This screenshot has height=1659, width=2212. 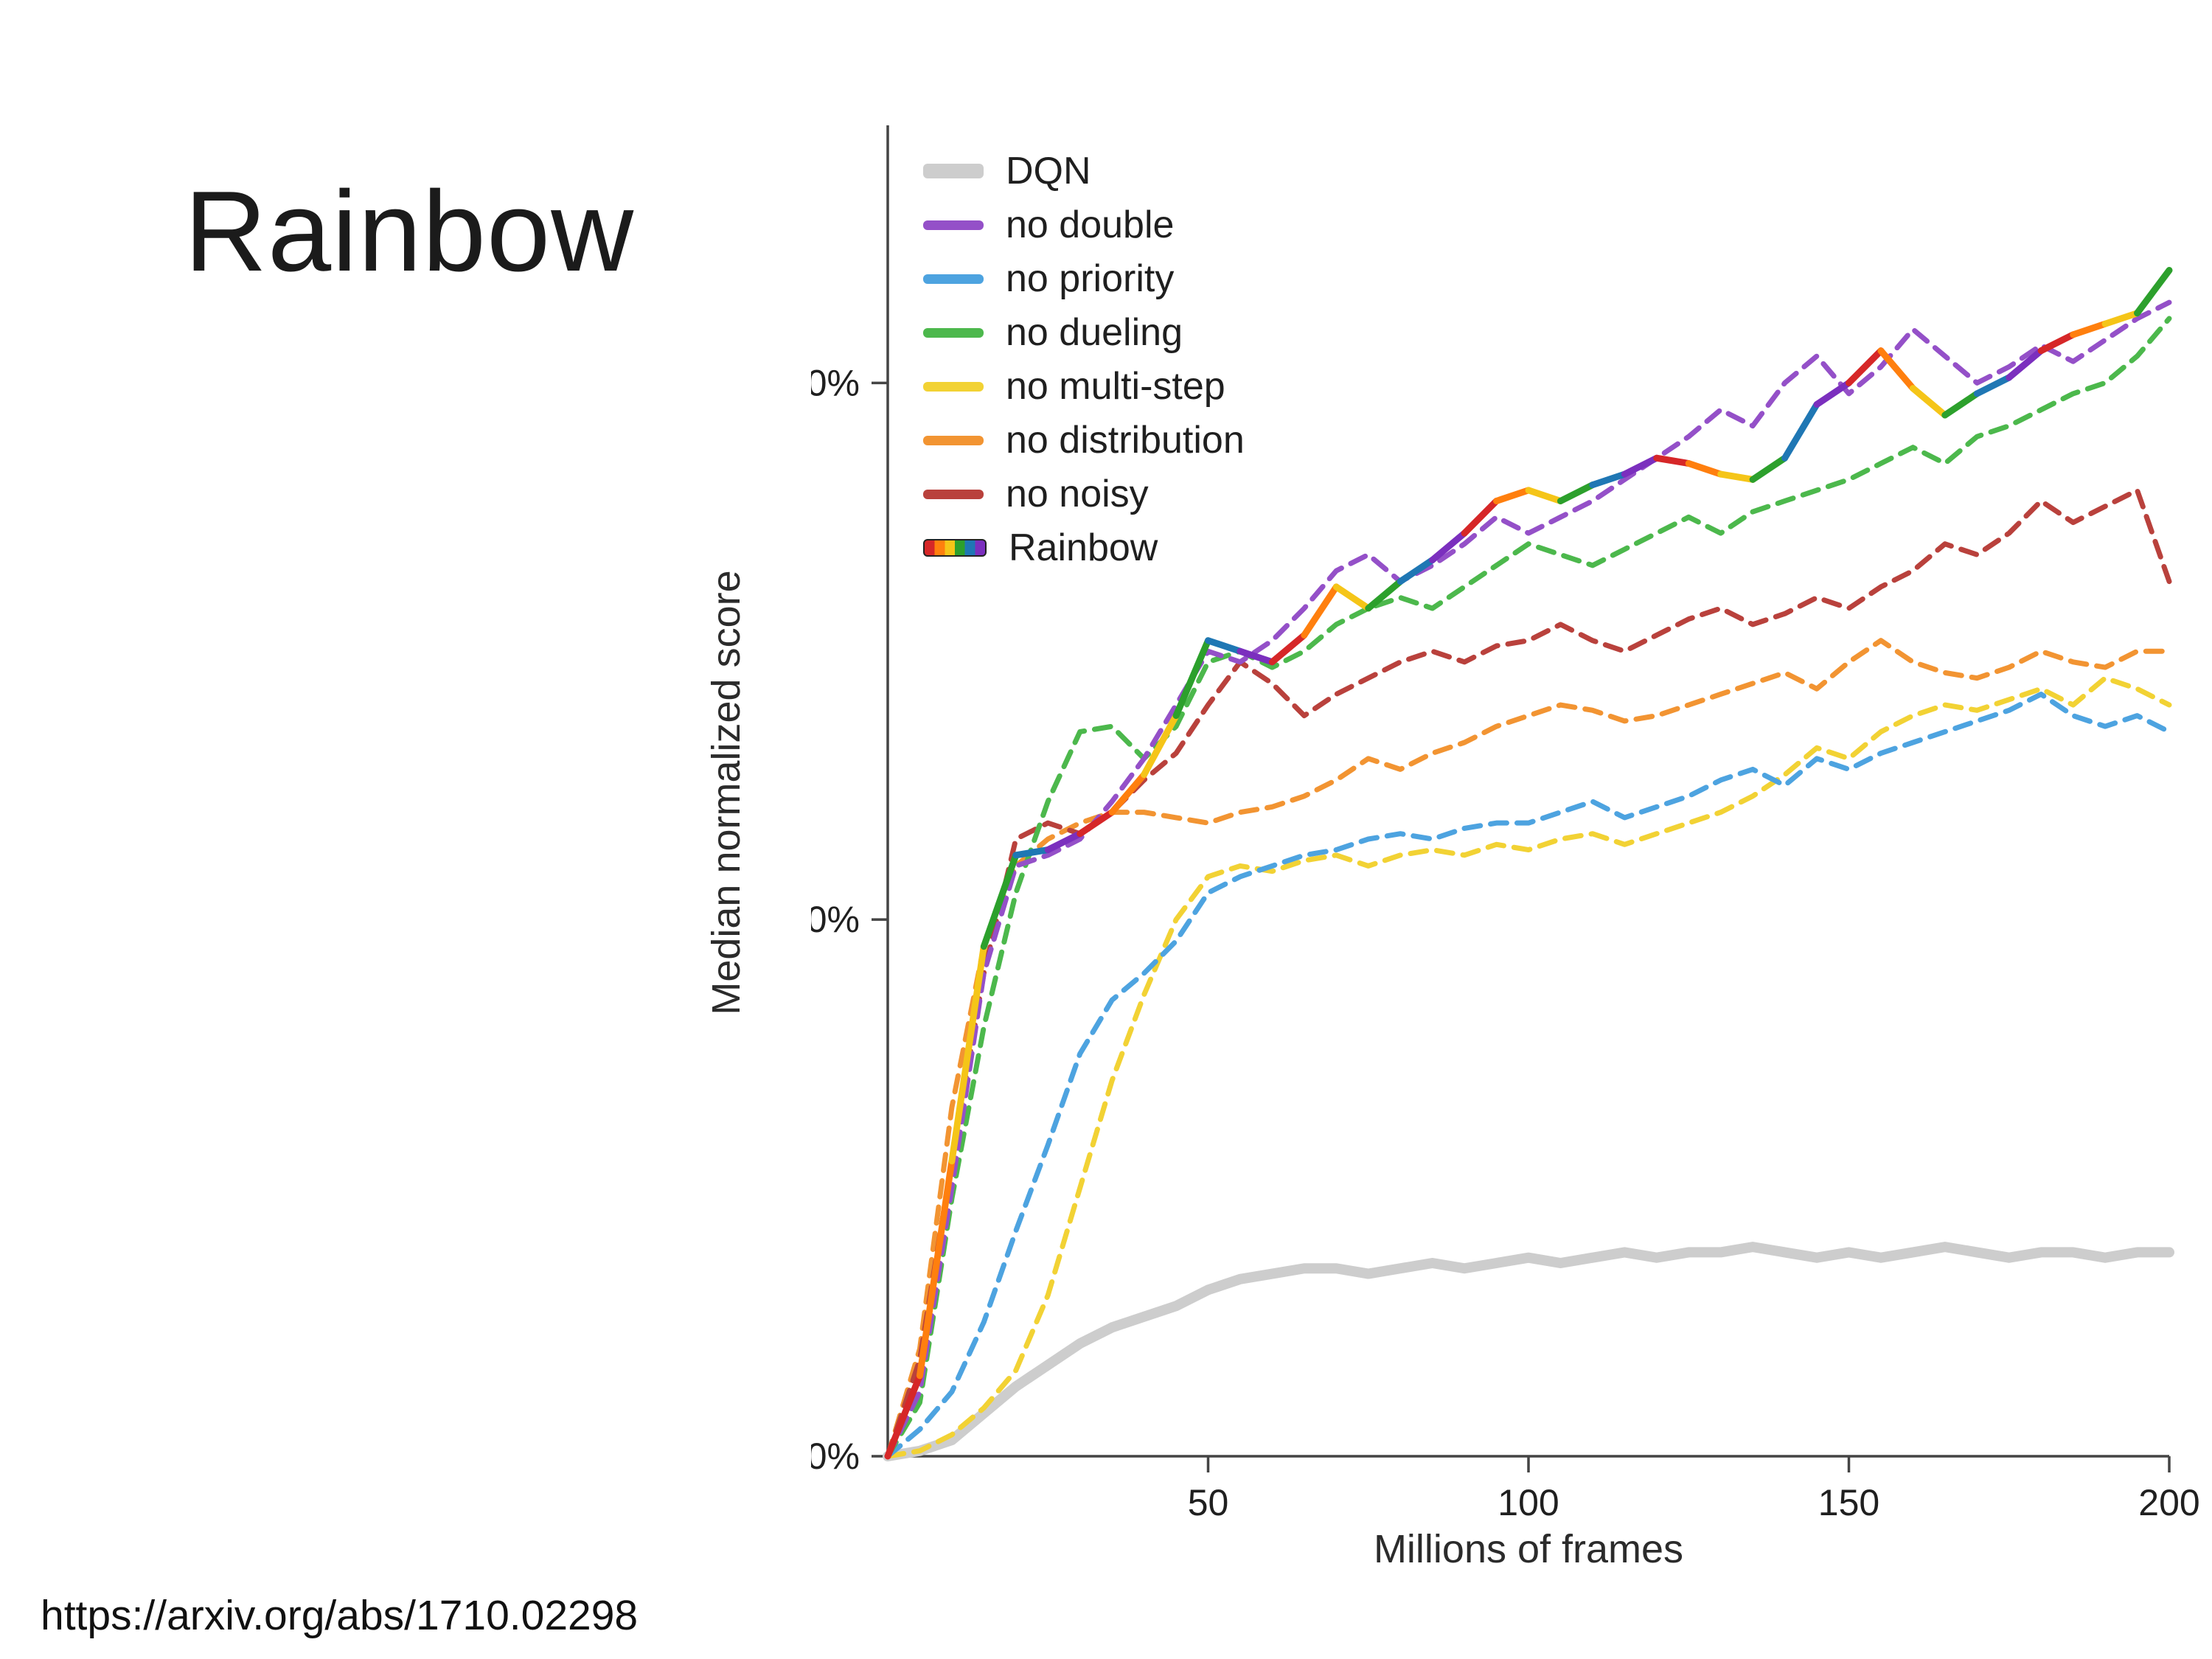 What do you see at coordinates (1208, 1502) in the screenshot?
I see `x-tick-label: 50` at bounding box center [1208, 1502].